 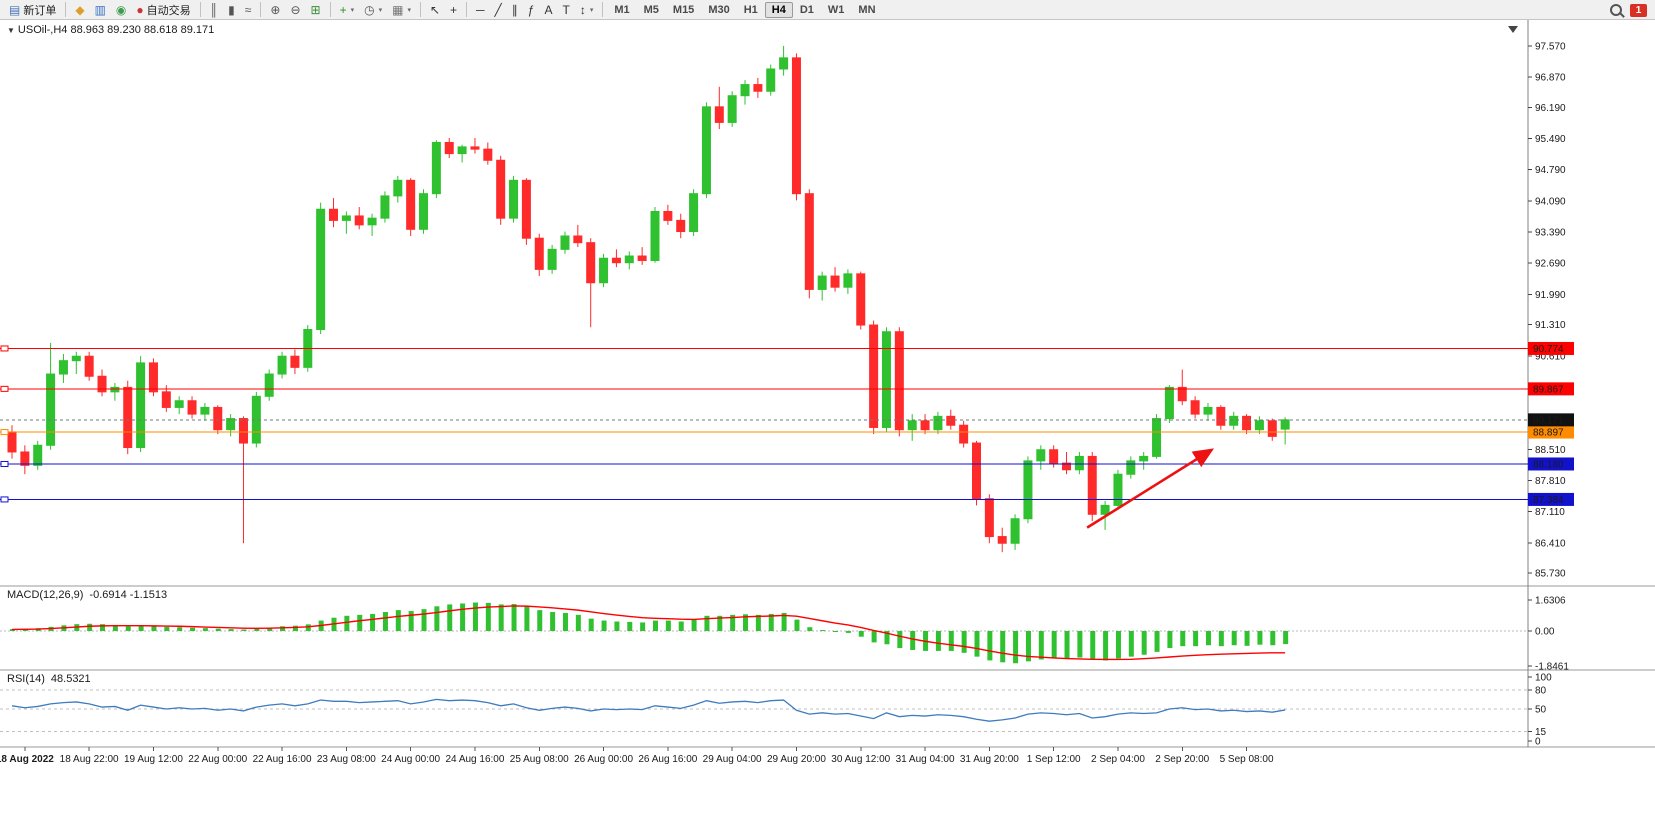 What do you see at coordinates (1118, 759) in the screenshot?
I see `svg-text: 2 Sep 04:00` at bounding box center [1118, 759].